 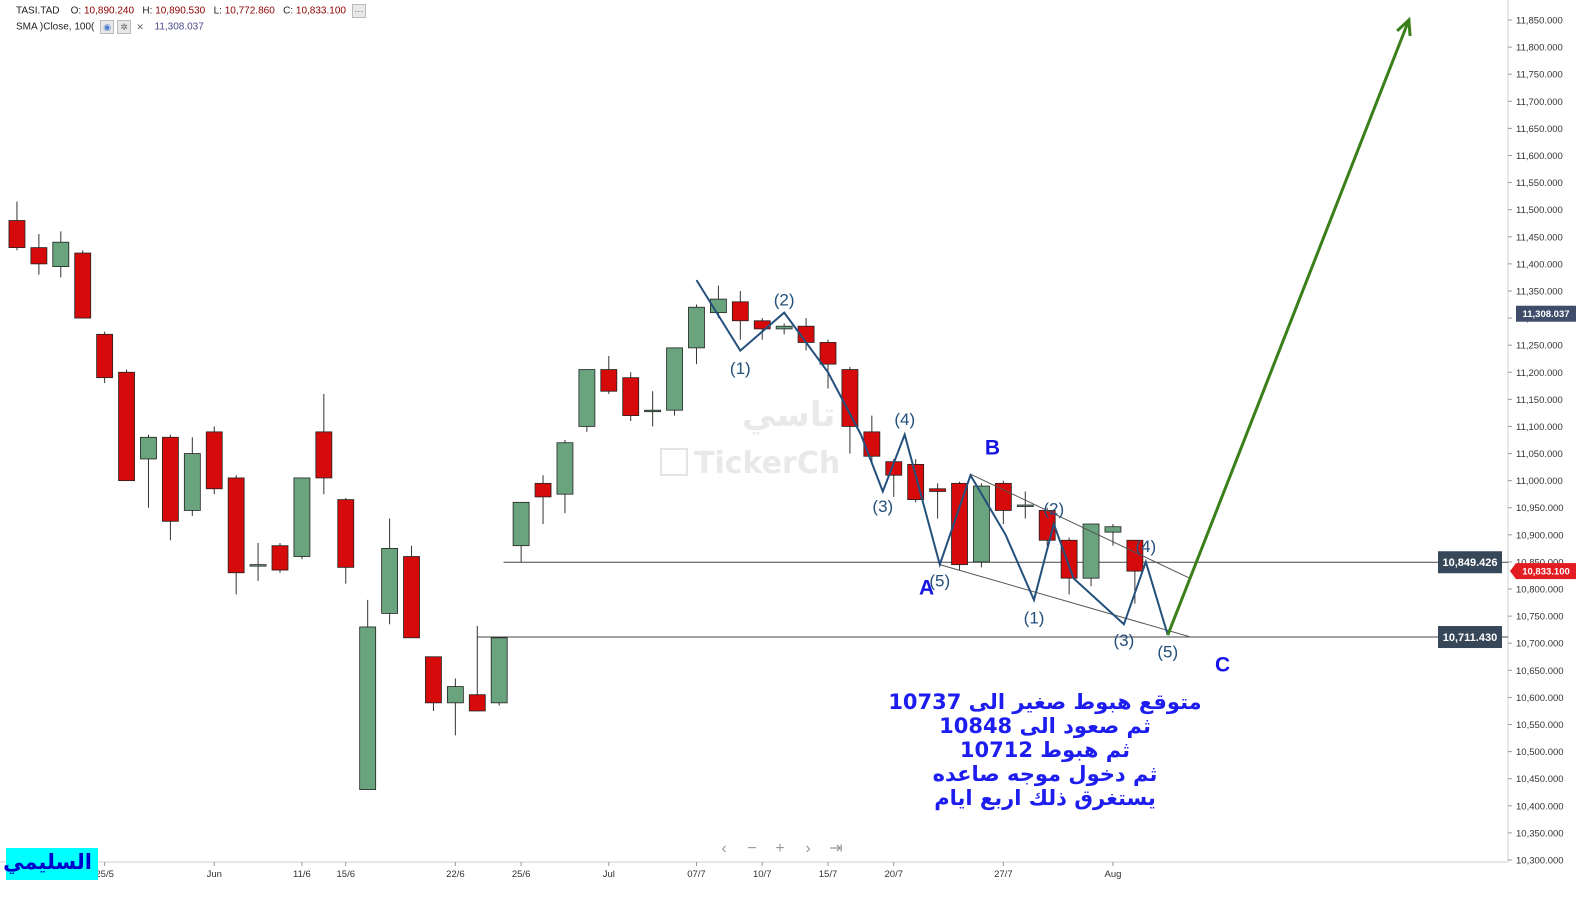 I want to click on x-tick-label: Jul, so click(x=609, y=874).